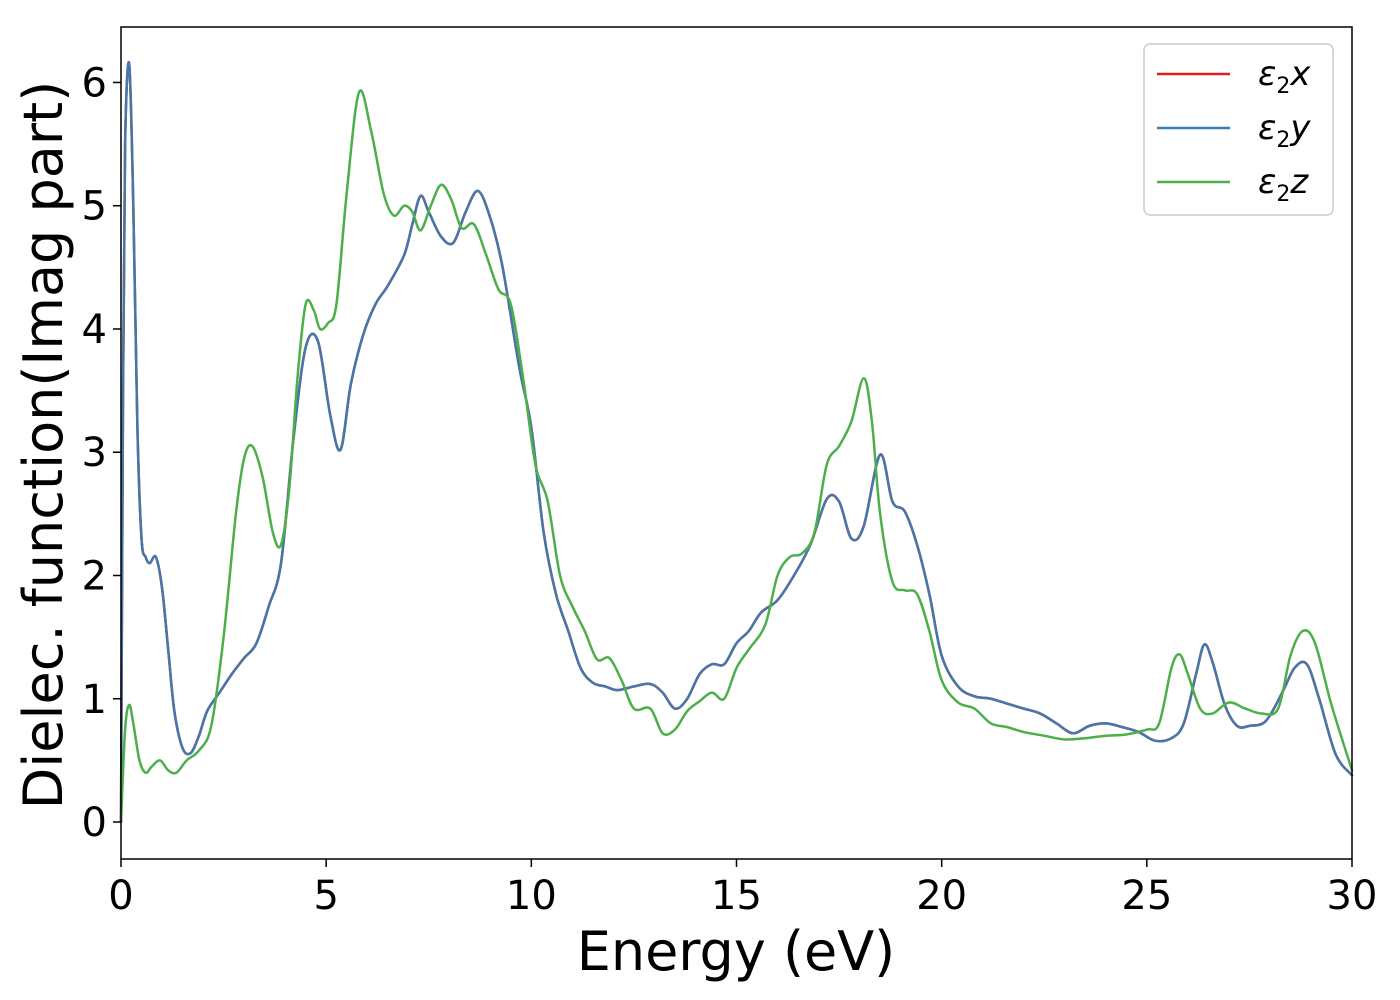 The width and height of the screenshot is (1400, 1000). I want to click on y-tick-label: 0, so click(94, 823).